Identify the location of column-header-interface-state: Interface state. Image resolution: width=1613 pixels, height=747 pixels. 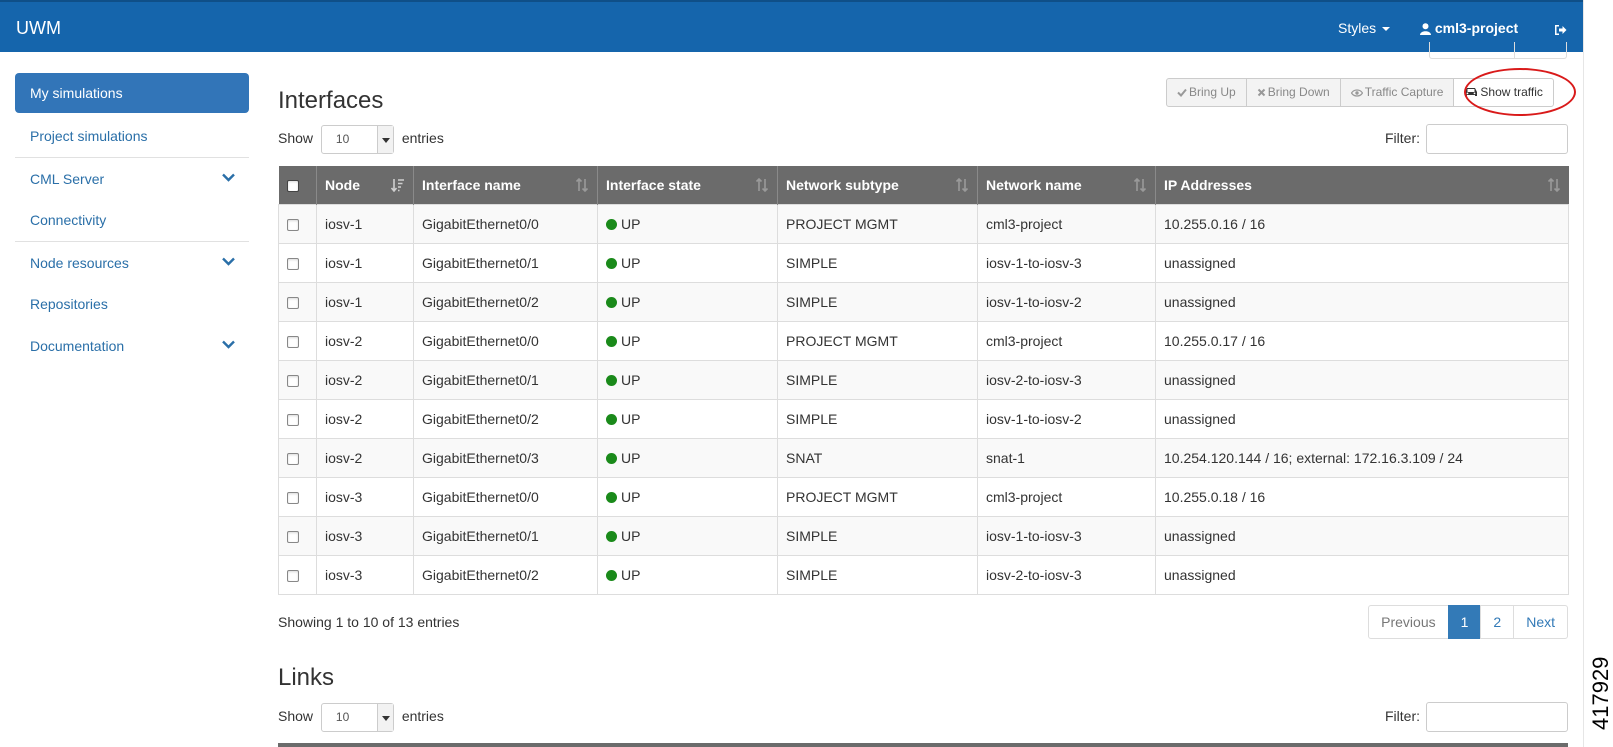
(687, 185).